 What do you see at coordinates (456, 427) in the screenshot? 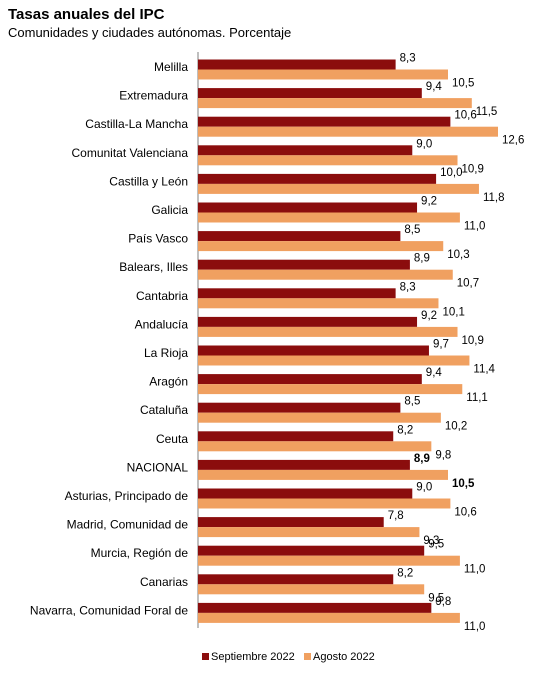
I see `value-label-agosto: 10,2` at bounding box center [456, 427].